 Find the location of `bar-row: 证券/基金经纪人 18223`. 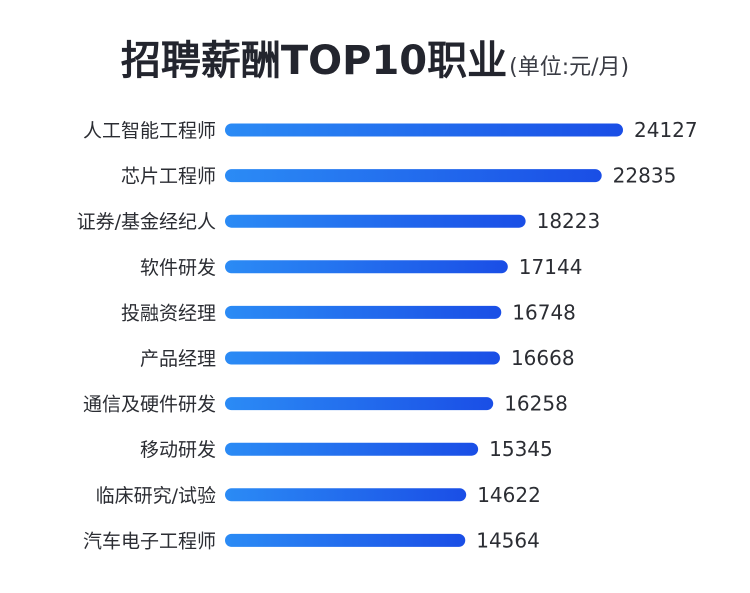

bar-row: 证券/基金经纪人 18223 is located at coordinates (339, 221).